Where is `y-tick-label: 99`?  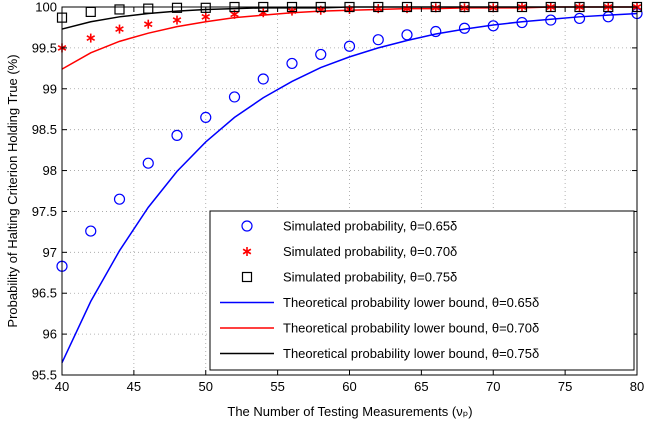 y-tick-label: 99 is located at coordinates (50, 88).